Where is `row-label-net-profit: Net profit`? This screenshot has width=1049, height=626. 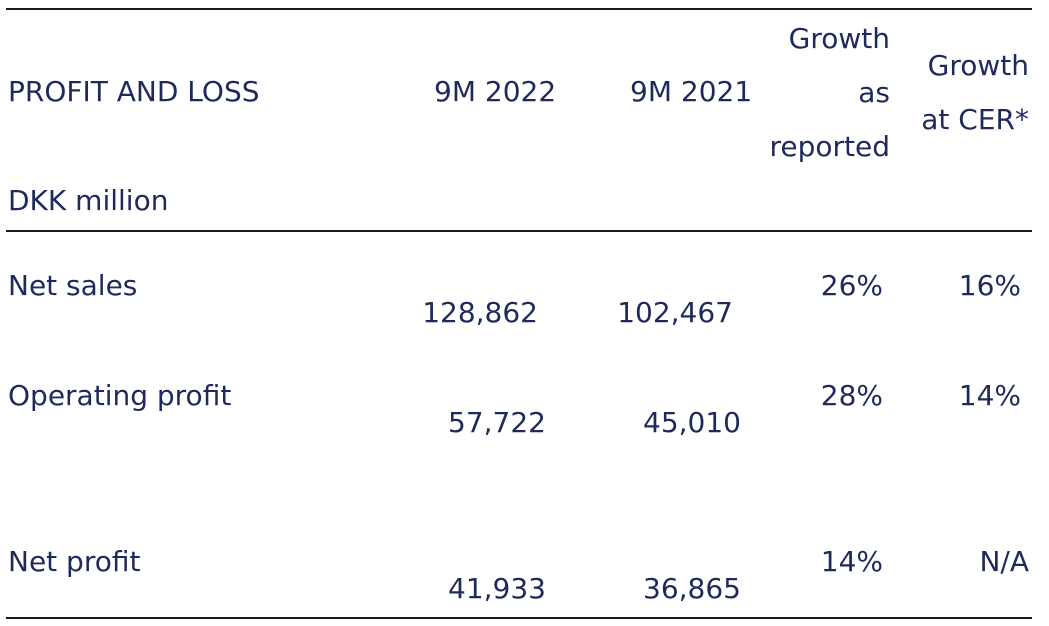 row-label-net-profit: Net profit is located at coordinates (74, 561).